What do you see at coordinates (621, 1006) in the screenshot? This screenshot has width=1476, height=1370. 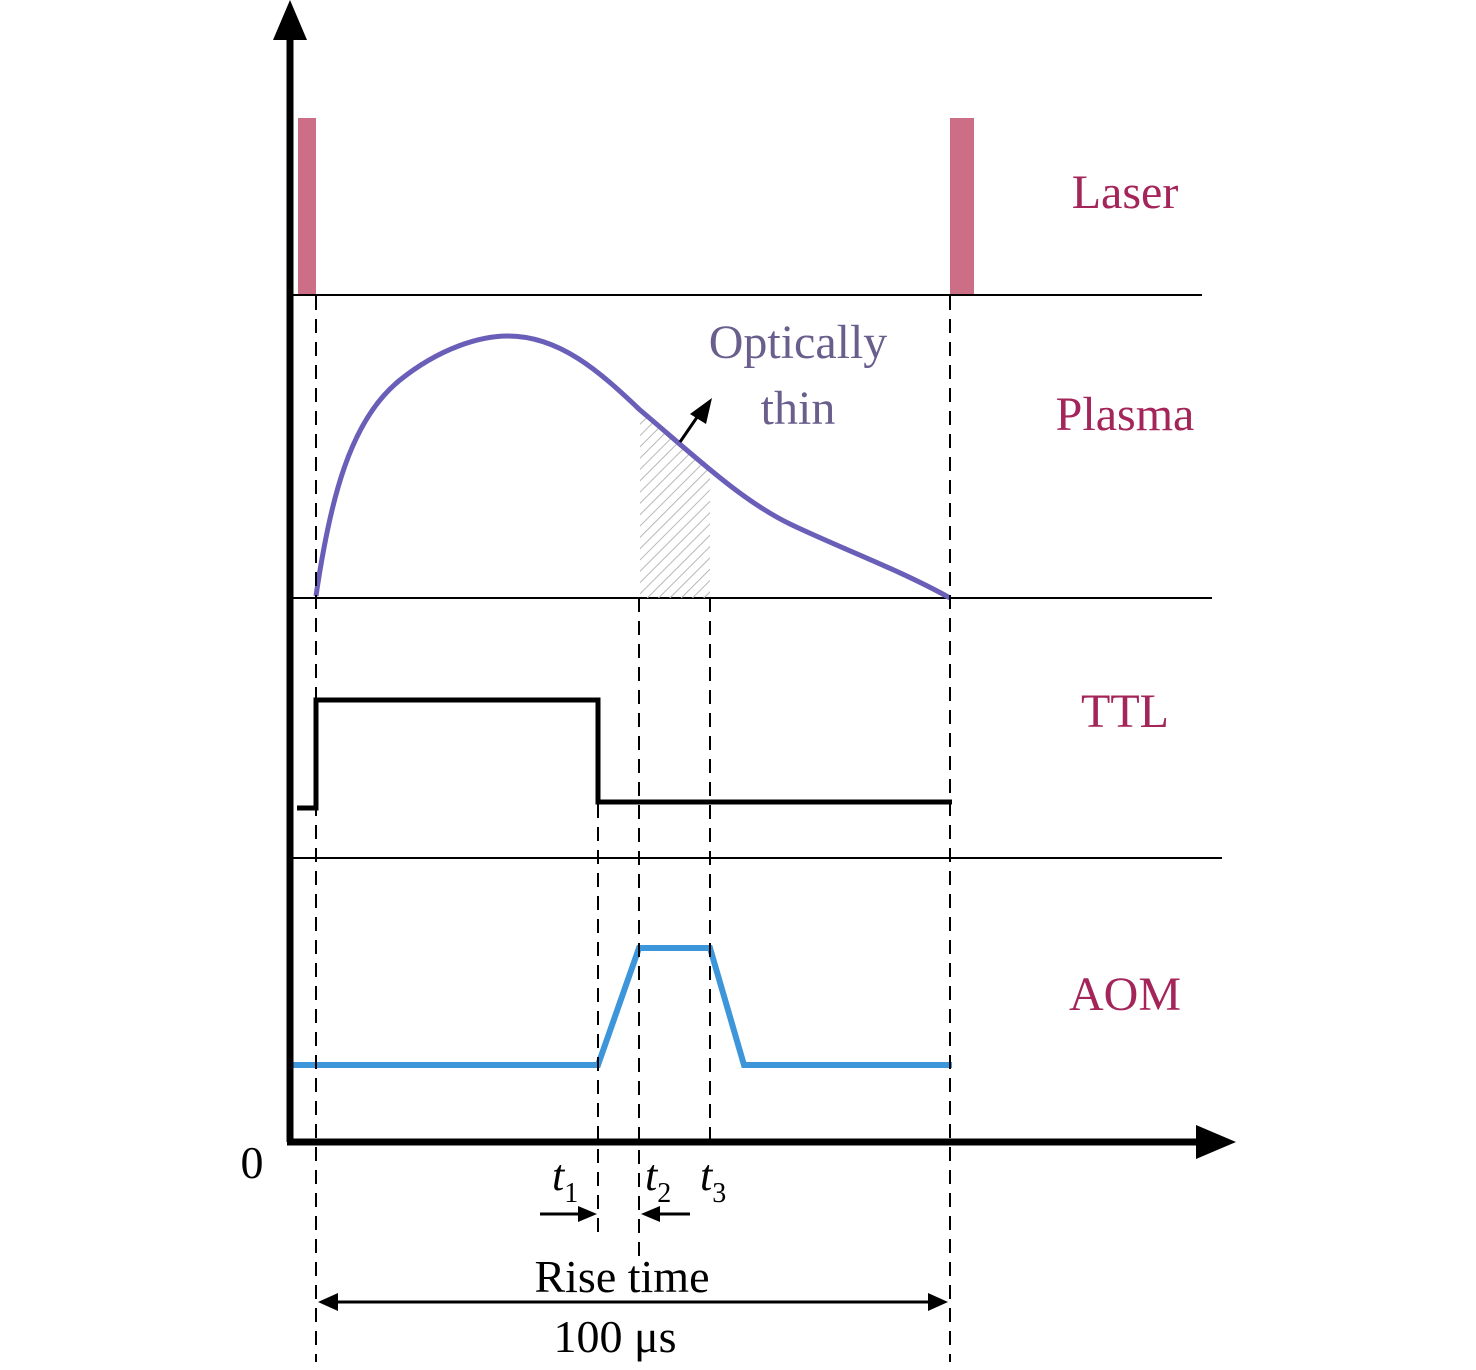 I see `aom-trace` at bounding box center [621, 1006].